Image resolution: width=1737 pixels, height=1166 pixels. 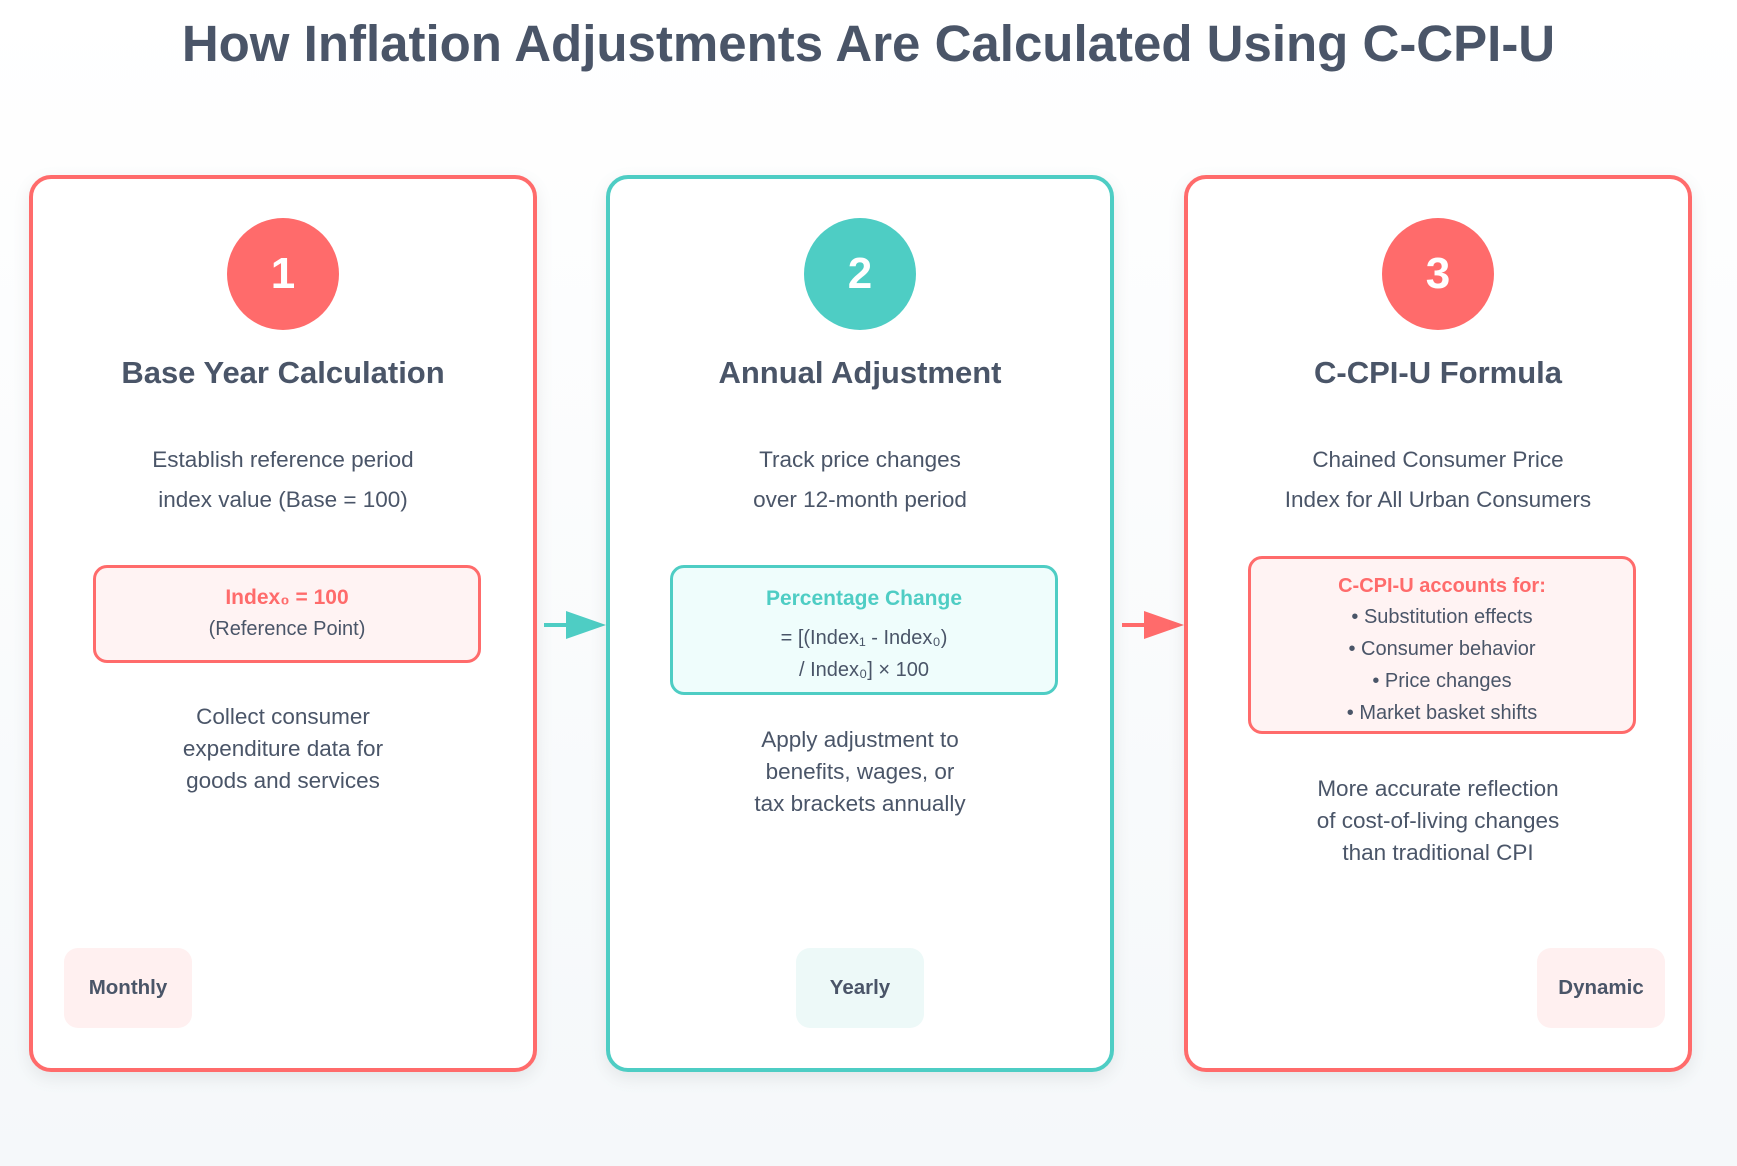 What do you see at coordinates (860, 459) in the screenshot?
I see `description-line: Track price changes` at bounding box center [860, 459].